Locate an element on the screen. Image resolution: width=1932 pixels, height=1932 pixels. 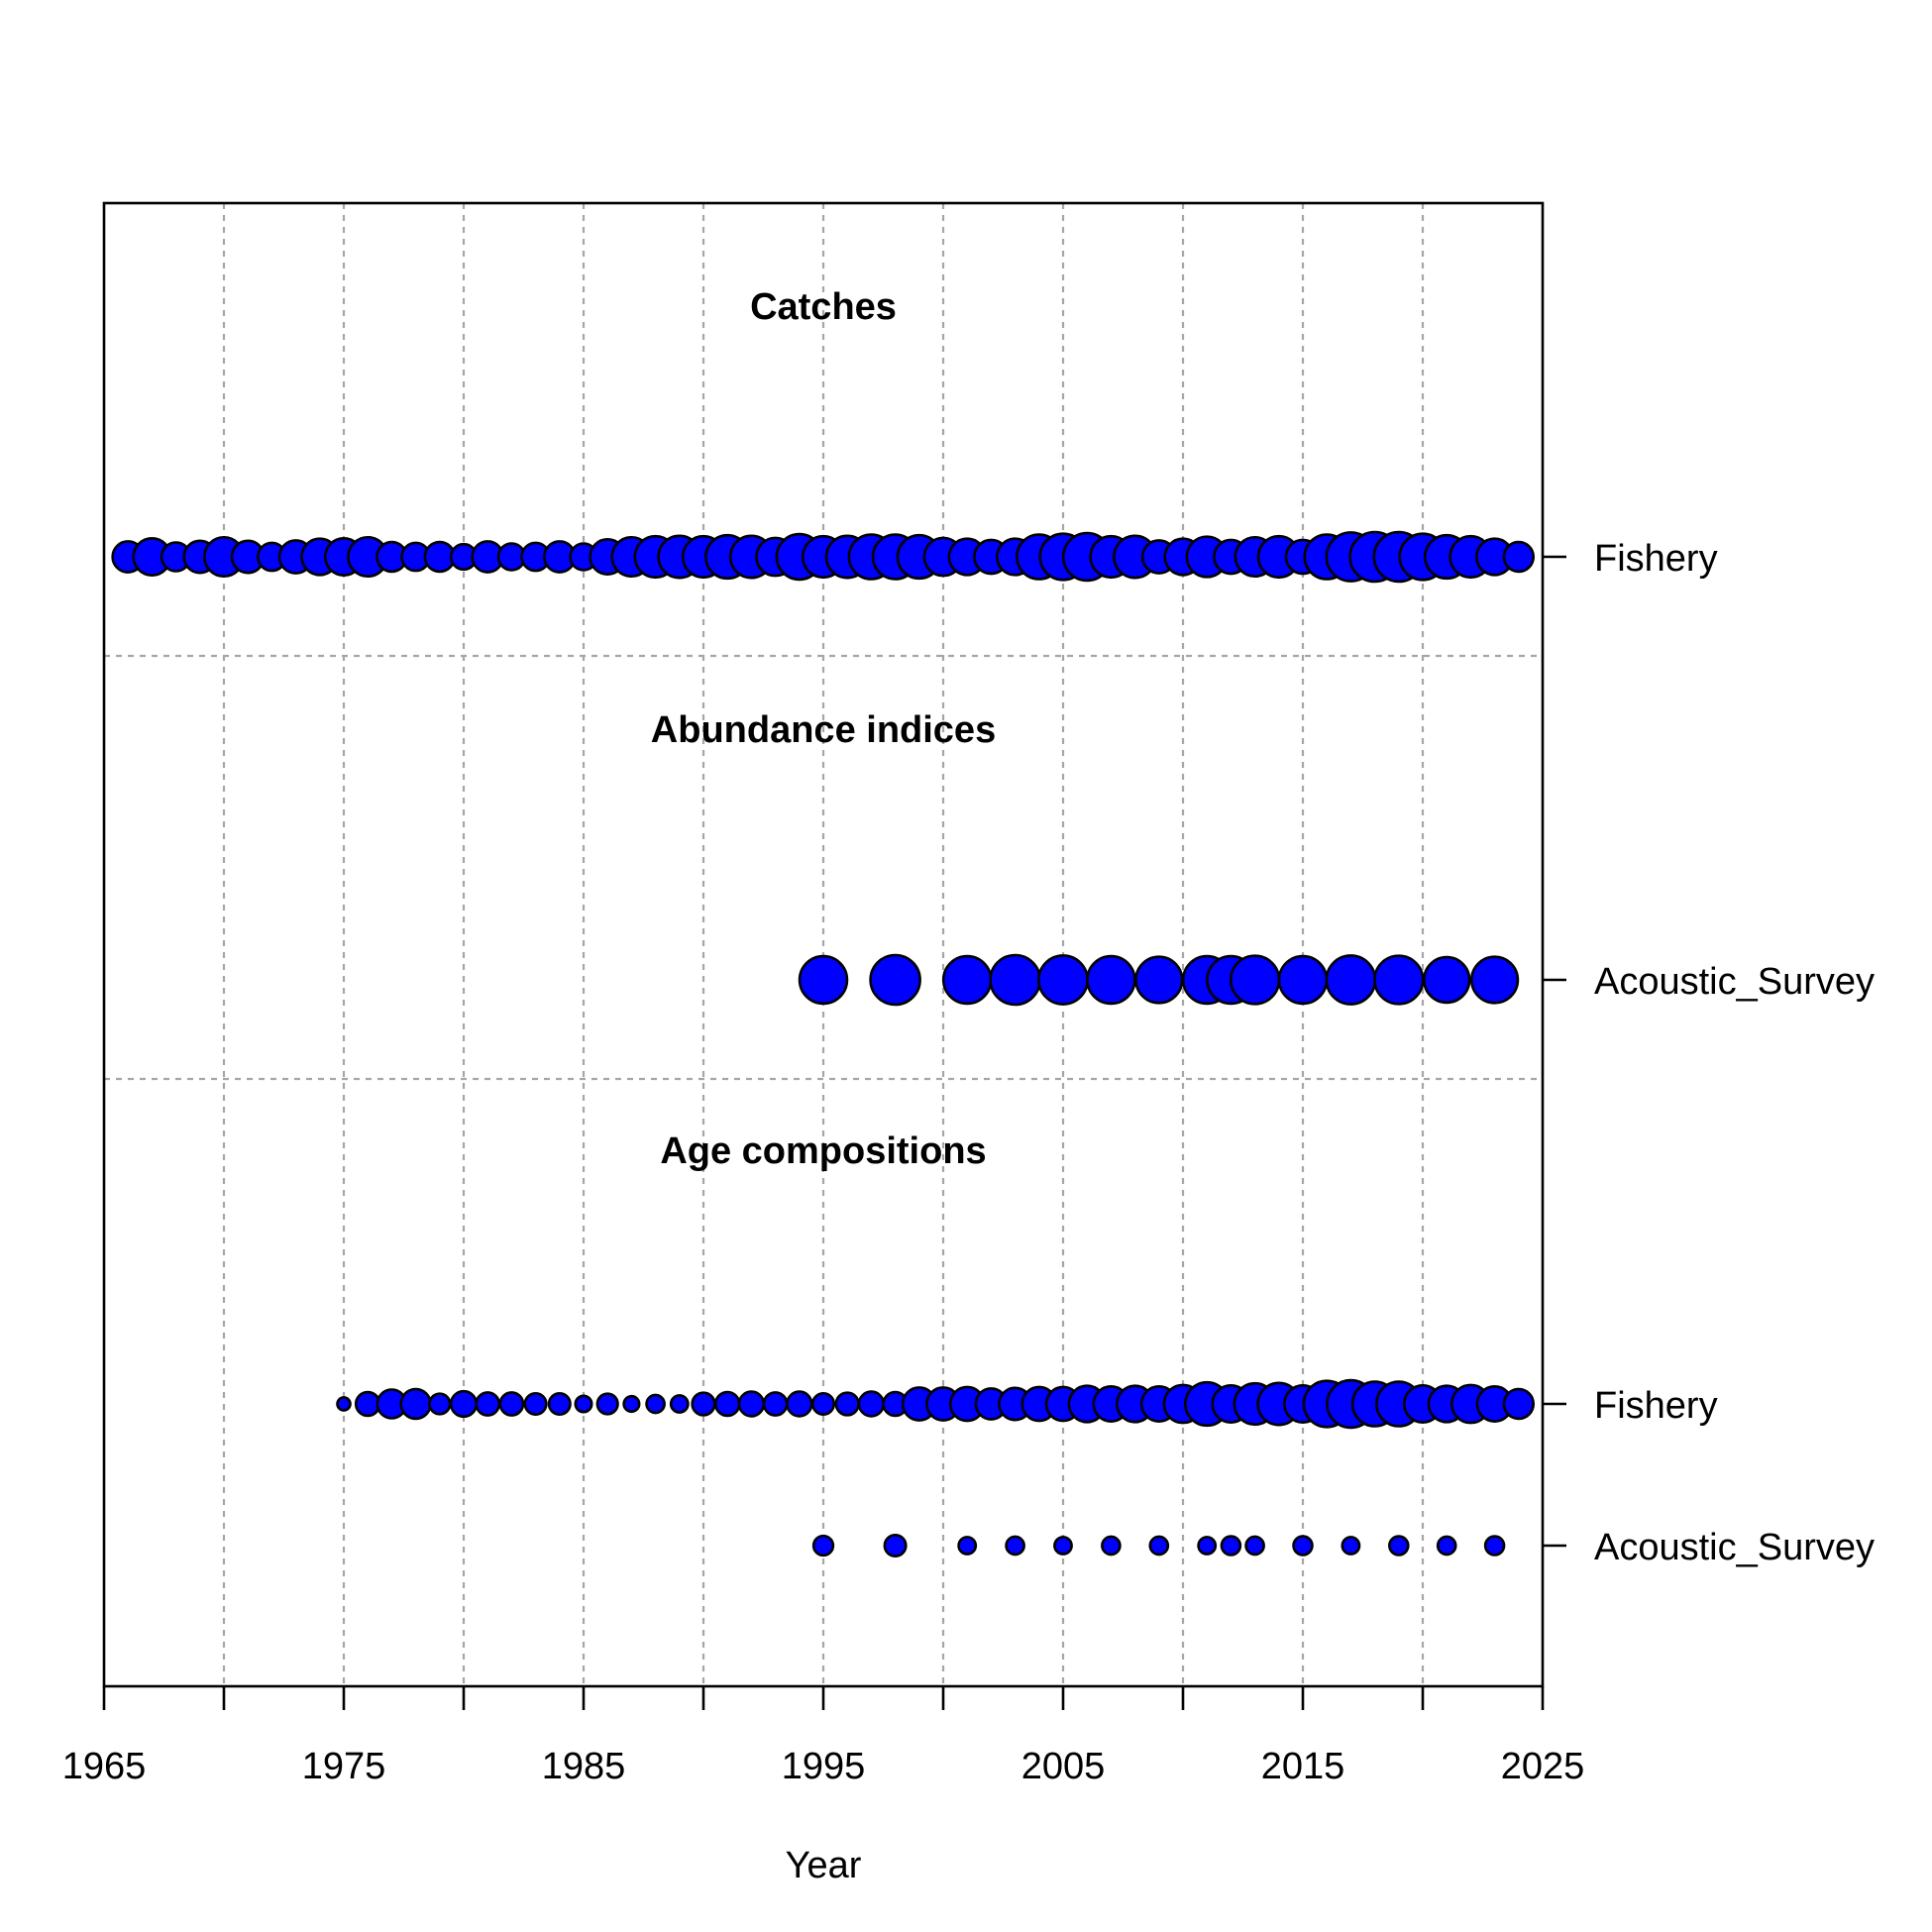
x-tick-label: 2005 is located at coordinates (1063, 1766).